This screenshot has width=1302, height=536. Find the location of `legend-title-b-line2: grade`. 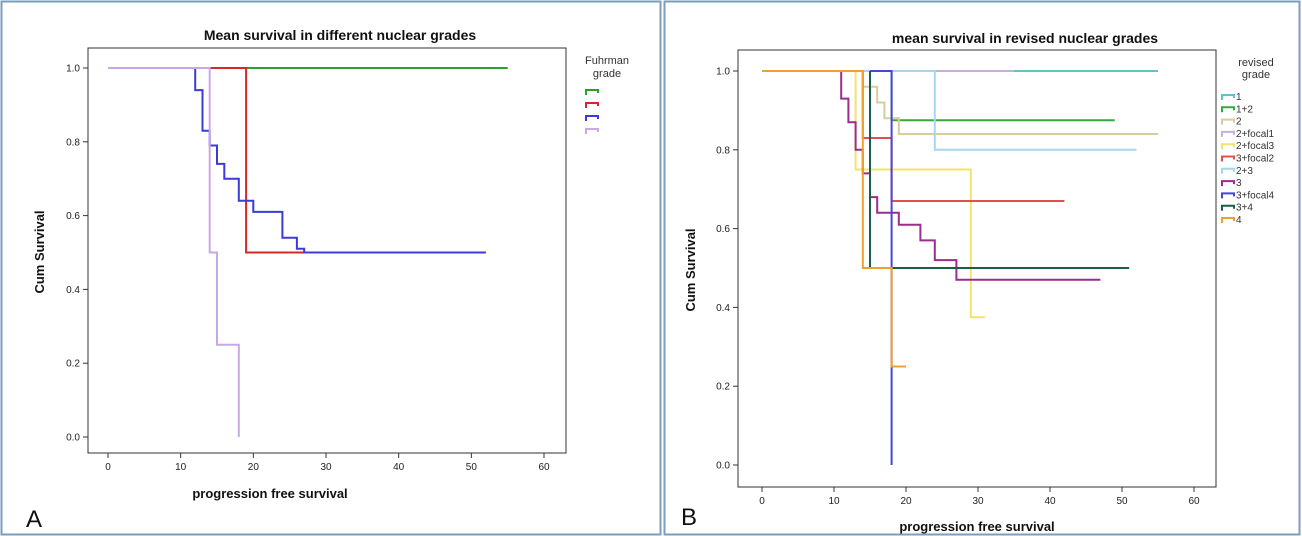

legend-title-b-line2: grade is located at coordinates (1256, 75).